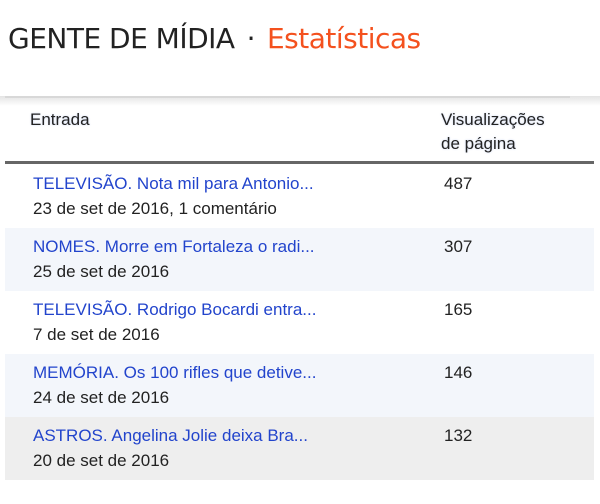 This screenshot has width=600, height=504. Describe the element at coordinates (101, 397) in the screenshot. I see `post-meta: 24 de set de 2016` at that location.